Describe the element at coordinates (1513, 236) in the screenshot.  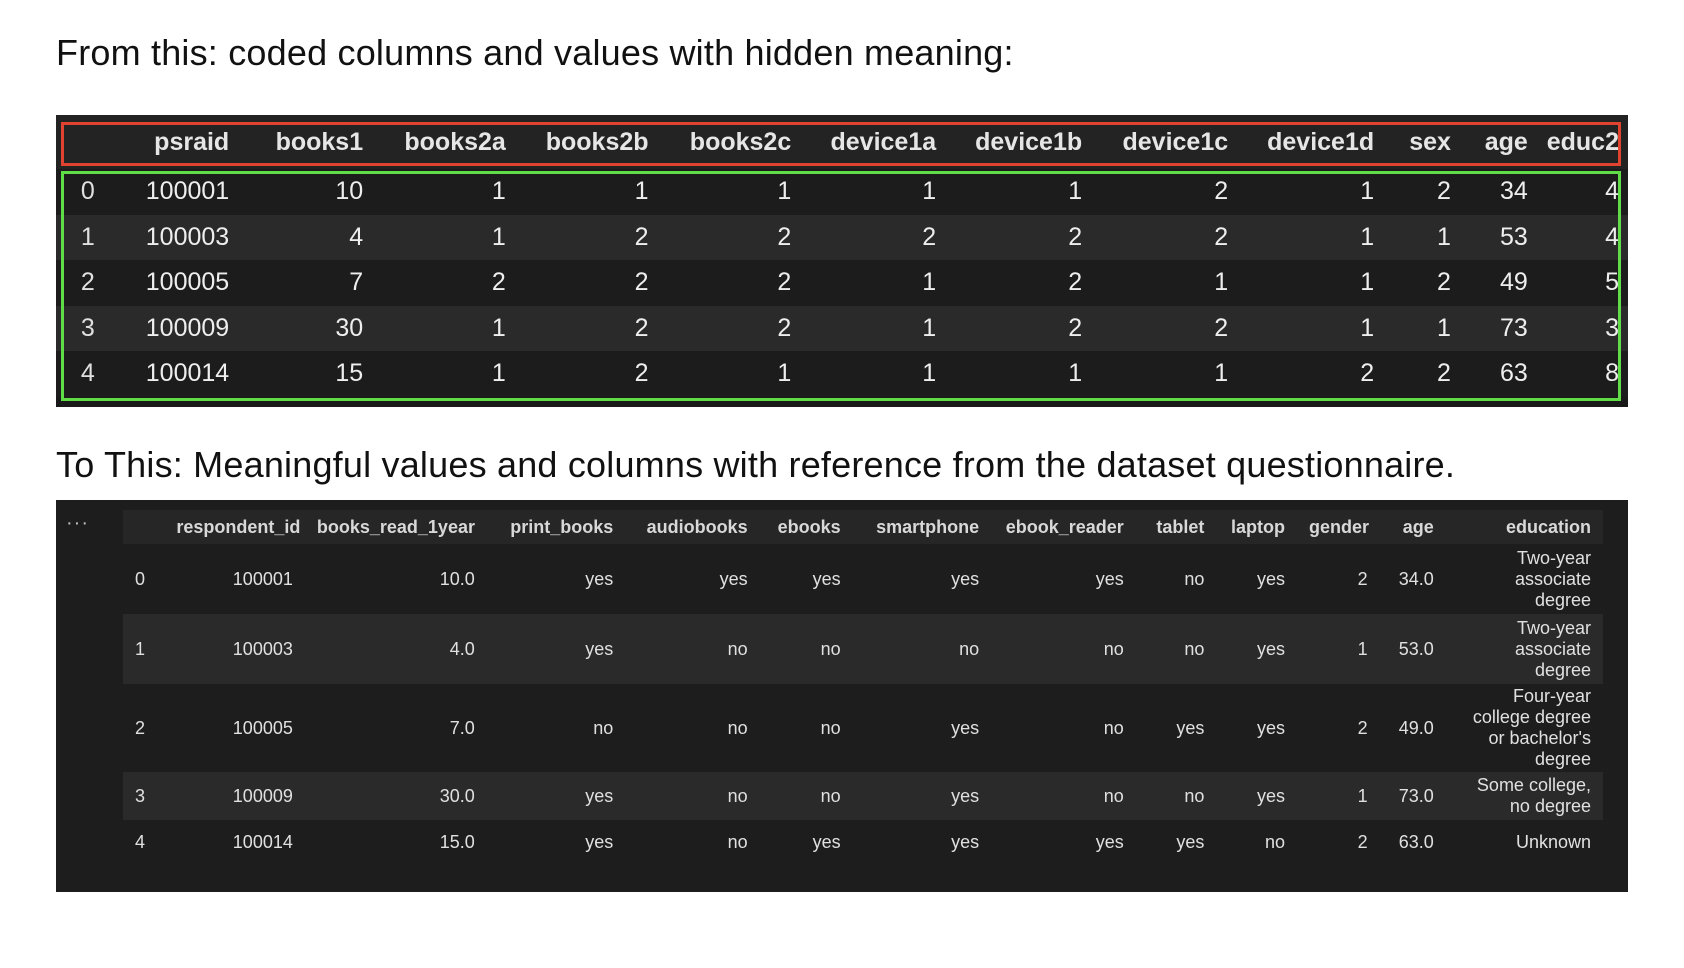
I see `table-cell: 53` at that location.